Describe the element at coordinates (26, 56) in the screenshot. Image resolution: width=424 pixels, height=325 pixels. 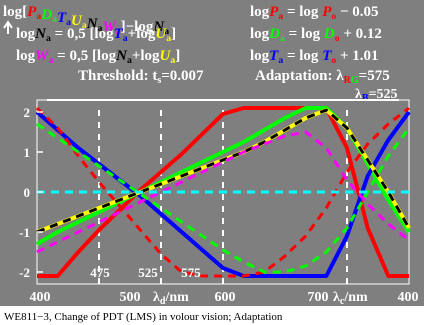
I see `header-line3-left-seg: log` at that location.